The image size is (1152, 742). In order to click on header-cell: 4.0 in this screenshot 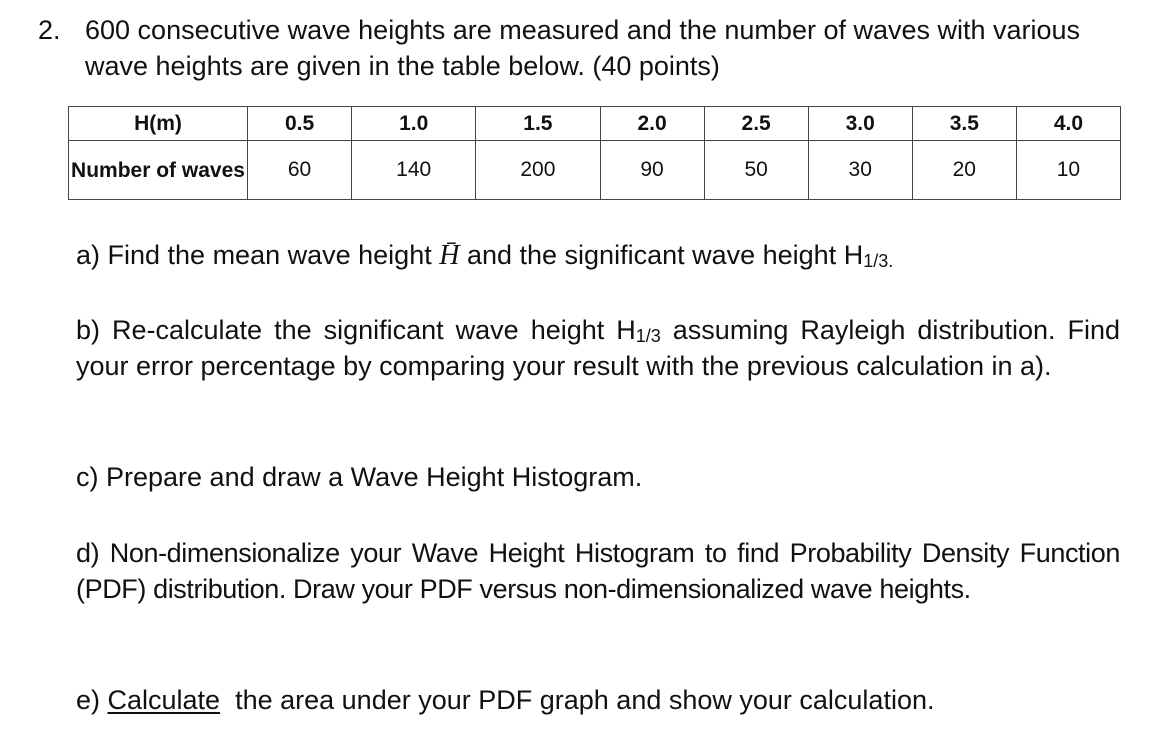, I will do `click(1068, 123)`.